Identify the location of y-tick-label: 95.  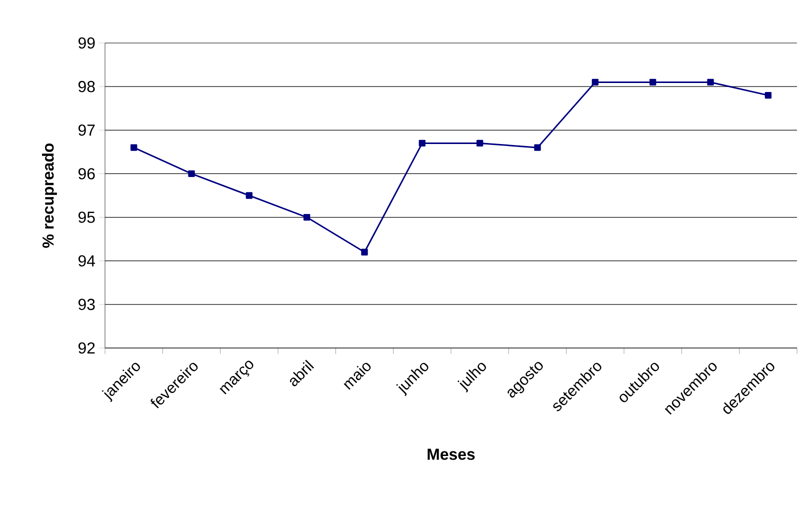
(86, 217).